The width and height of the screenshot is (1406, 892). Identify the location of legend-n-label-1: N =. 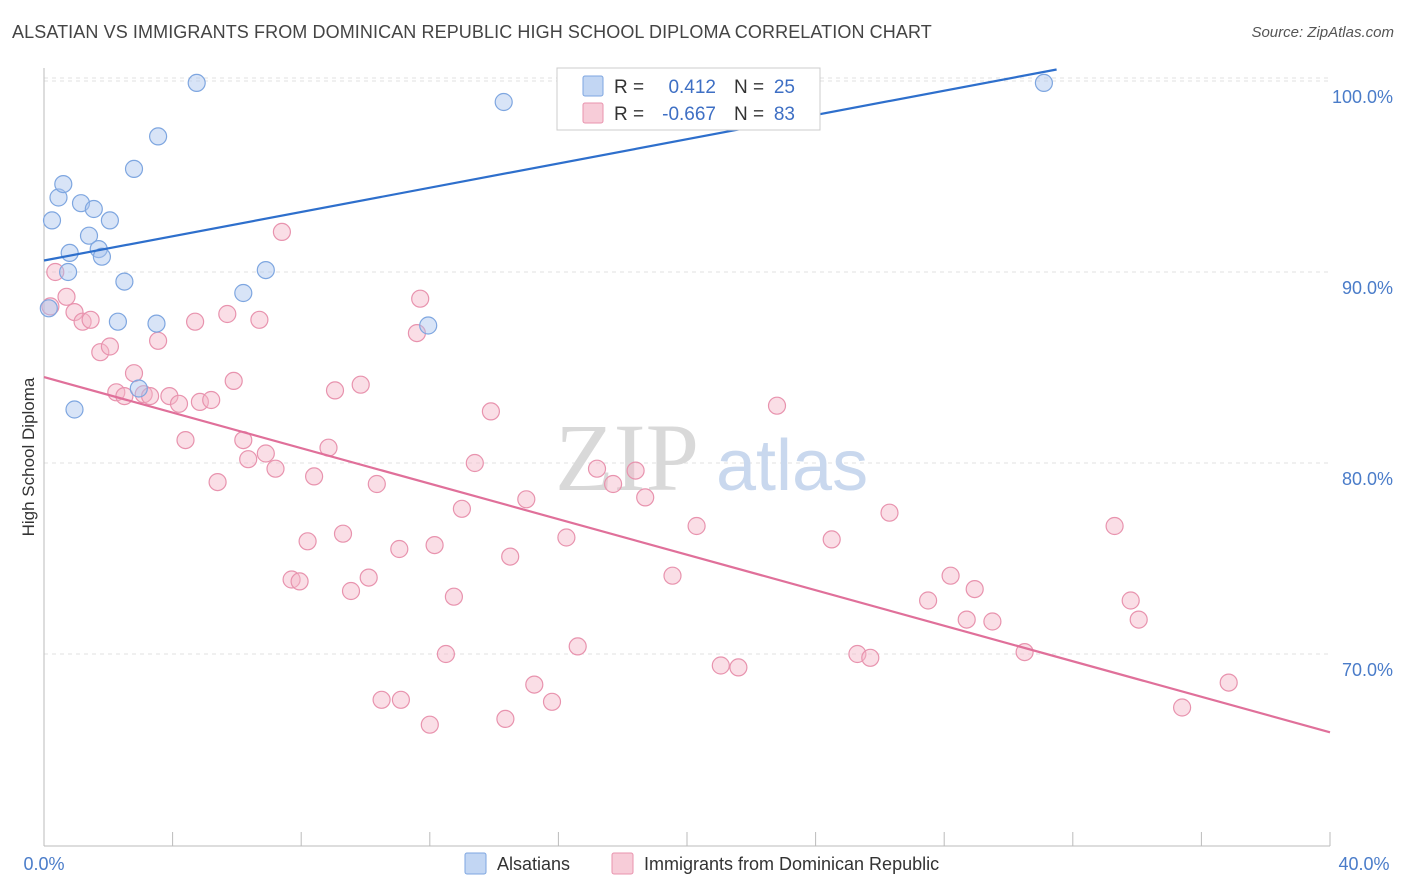
(749, 87).